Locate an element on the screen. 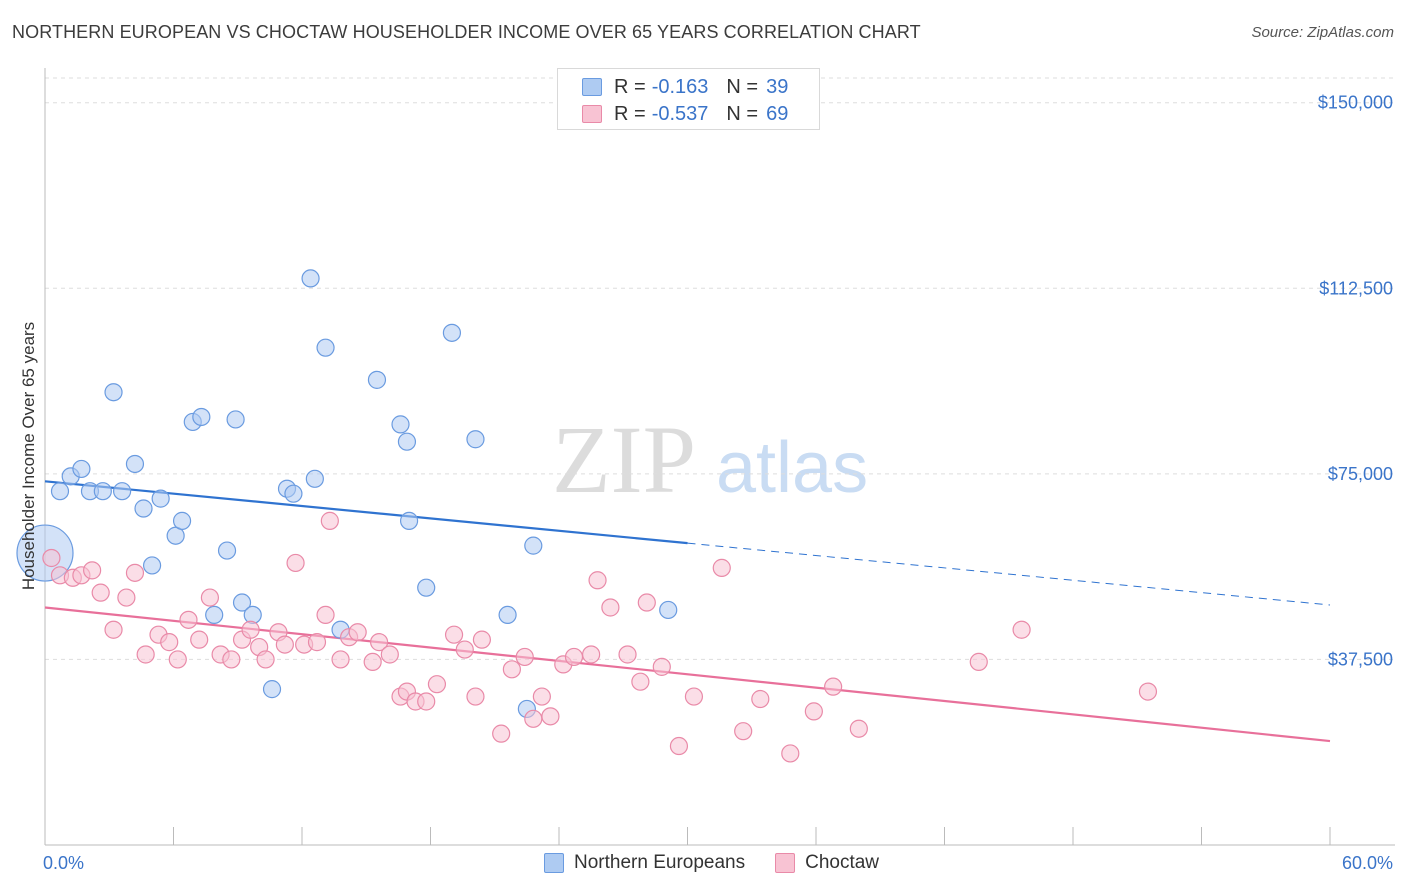  legend-swatch-pink is located at coordinates (592, 114).